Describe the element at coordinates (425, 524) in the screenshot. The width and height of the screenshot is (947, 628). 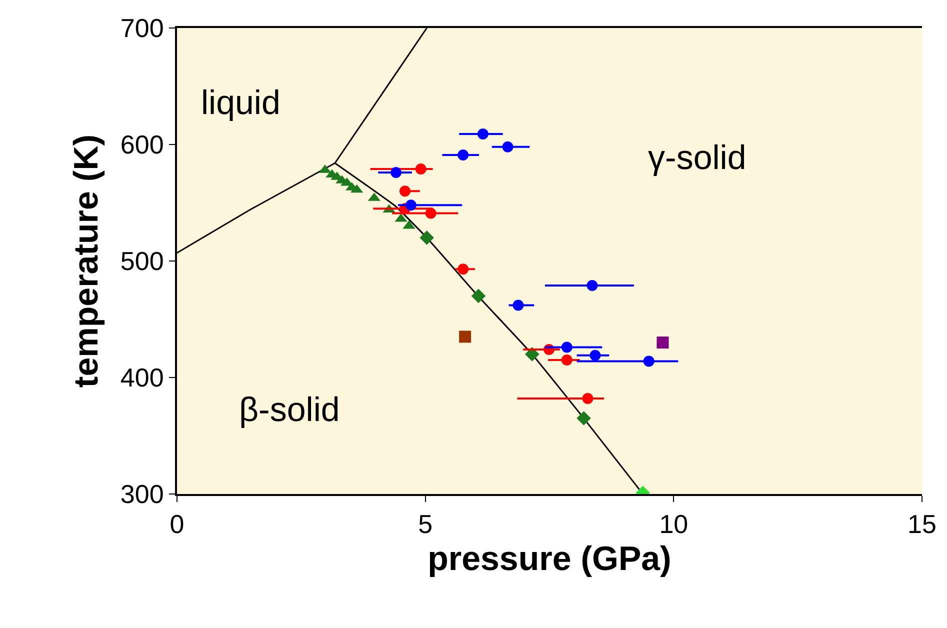
I see `x-tick-label: 5` at that location.